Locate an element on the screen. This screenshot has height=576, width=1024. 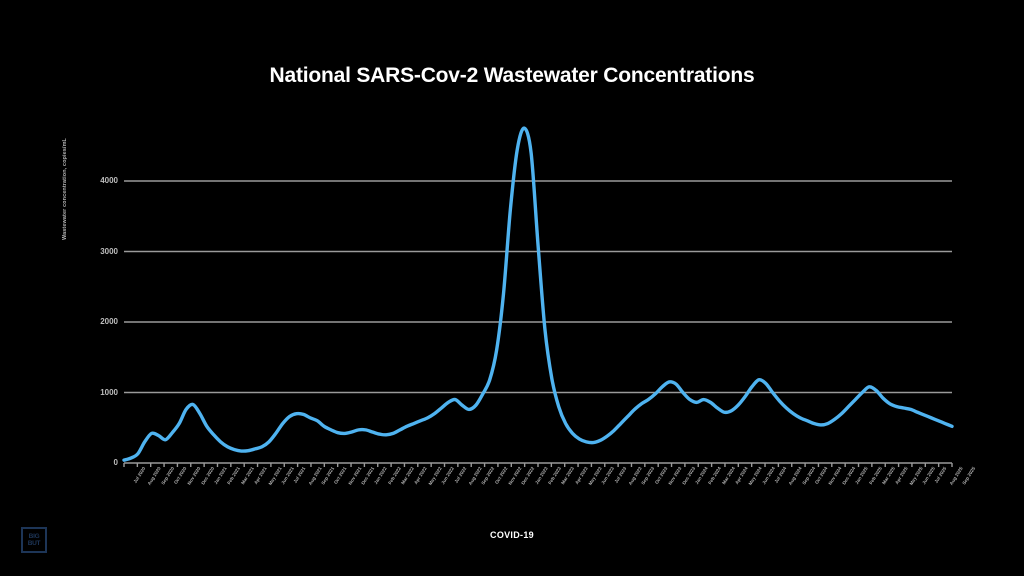
x-tick-label: Oct 2020 is located at coordinates (180, 475).